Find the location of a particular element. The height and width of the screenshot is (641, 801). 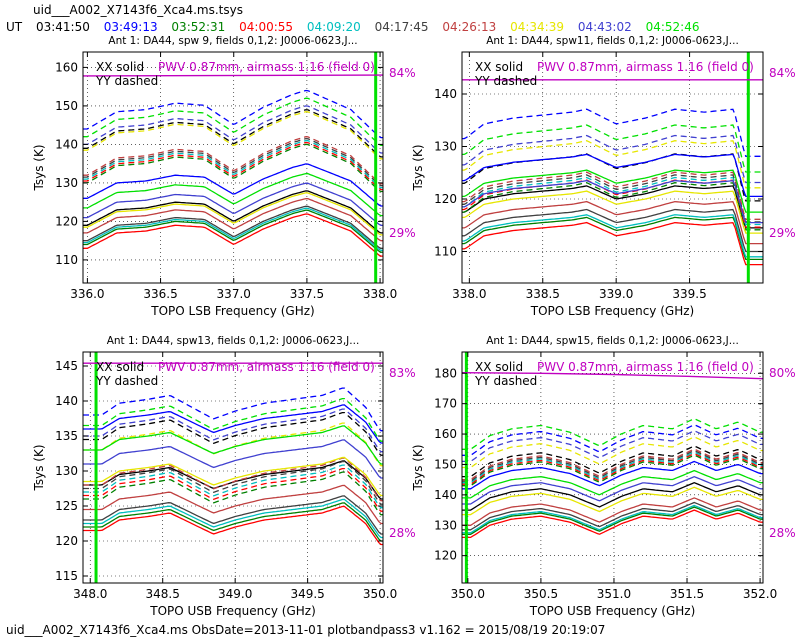

y-tick-label: 145 is located at coordinates (66, 366).